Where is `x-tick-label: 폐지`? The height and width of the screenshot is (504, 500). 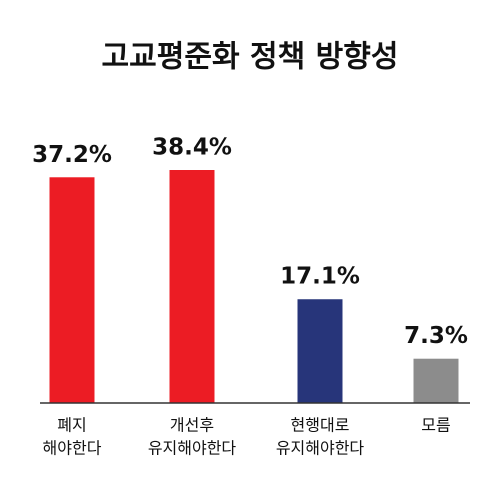 x-tick-label: 폐지 is located at coordinates (71, 425).